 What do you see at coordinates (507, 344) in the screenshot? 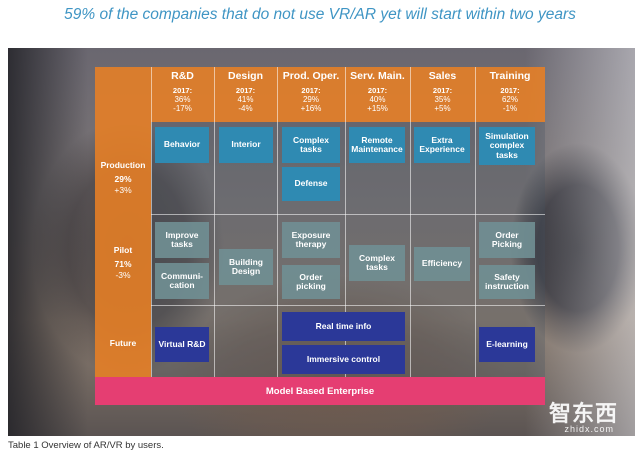
I see `cell-e-learning: E-learning` at bounding box center [507, 344].